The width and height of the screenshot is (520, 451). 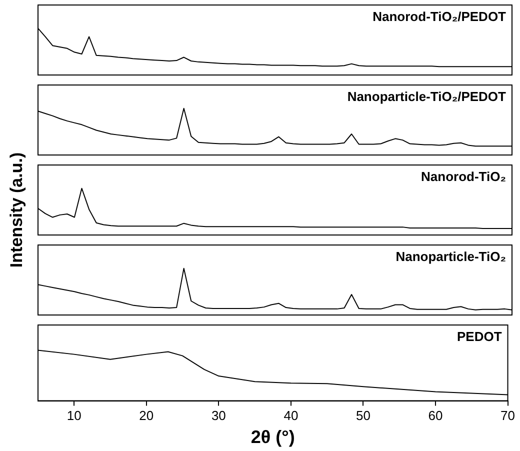 What do you see at coordinates (218, 416) in the screenshot?
I see `x-tick-label: 30` at bounding box center [218, 416].